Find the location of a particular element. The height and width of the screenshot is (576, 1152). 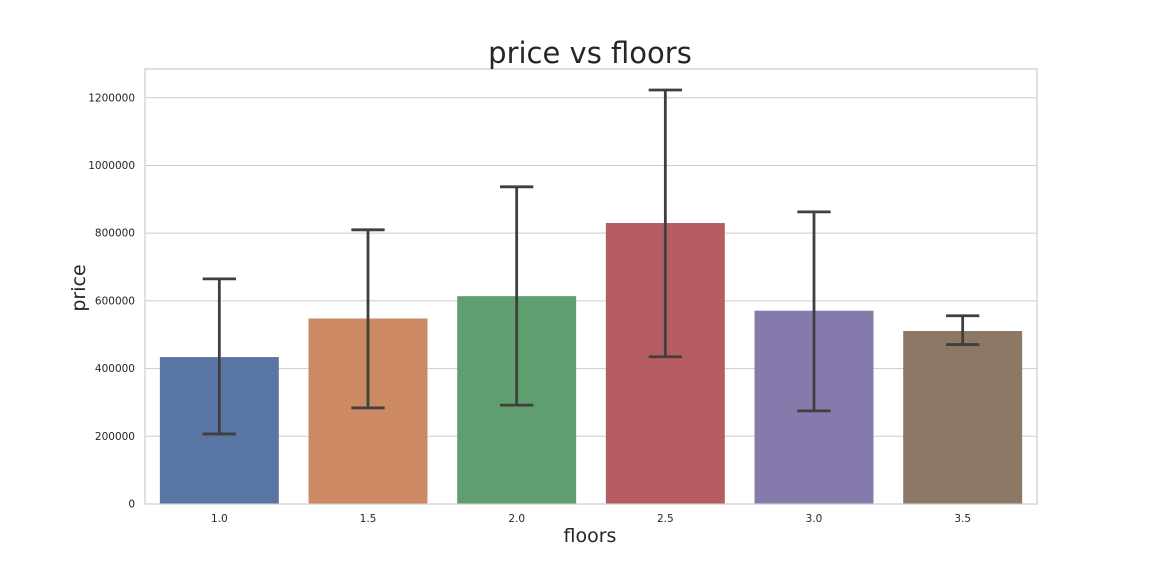

y-tick-label: 600000 is located at coordinates (115, 301).